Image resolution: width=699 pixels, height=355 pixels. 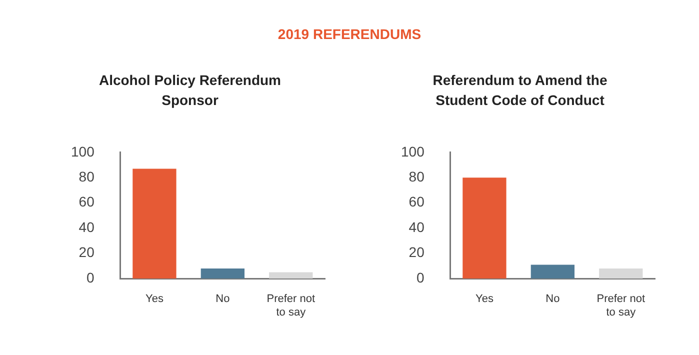 What do you see at coordinates (349, 34) in the screenshot?
I see `chart-title: 2019 REFERENDUMS` at bounding box center [349, 34].